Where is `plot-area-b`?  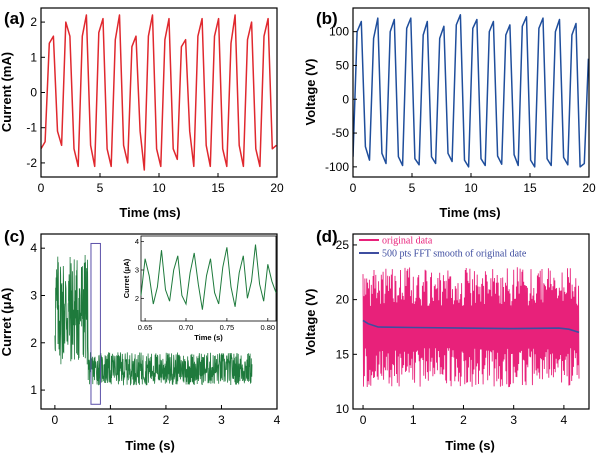 plot-area-b is located at coordinates (471, 91).